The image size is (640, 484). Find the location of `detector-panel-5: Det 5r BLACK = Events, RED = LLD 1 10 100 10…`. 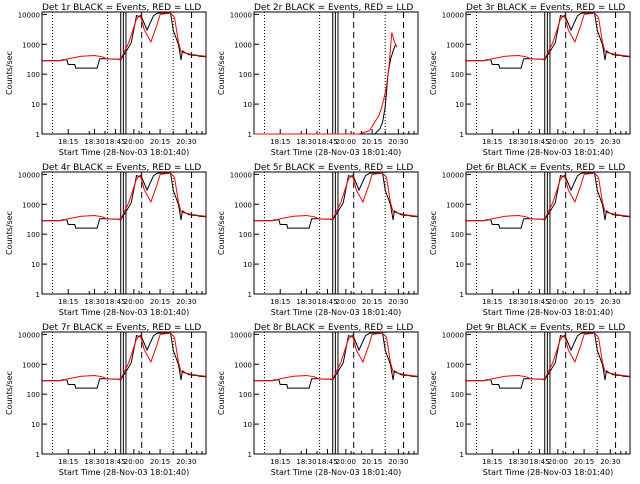

detector-panel-5: Det 5r BLACK = Events, RED = LLD 1 10 100 10… is located at coordinates (318, 240).